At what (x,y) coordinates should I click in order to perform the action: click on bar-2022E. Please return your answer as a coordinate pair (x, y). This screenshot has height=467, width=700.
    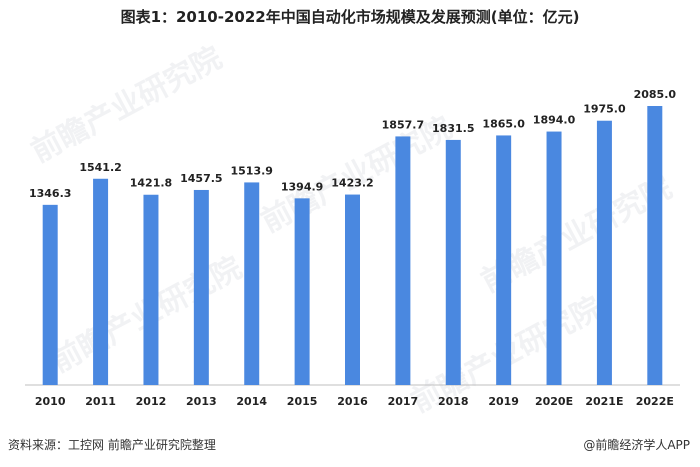
    Looking at the image, I should click on (655, 245).